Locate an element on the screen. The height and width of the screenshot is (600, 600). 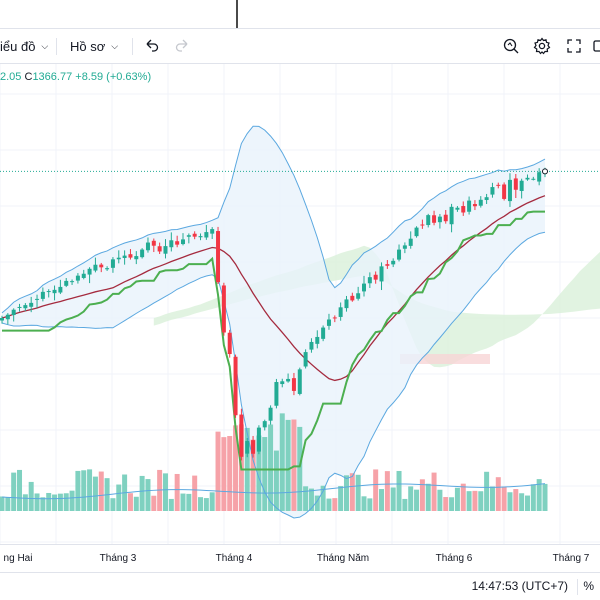
gear-icon is located at coordinates (542, 46).